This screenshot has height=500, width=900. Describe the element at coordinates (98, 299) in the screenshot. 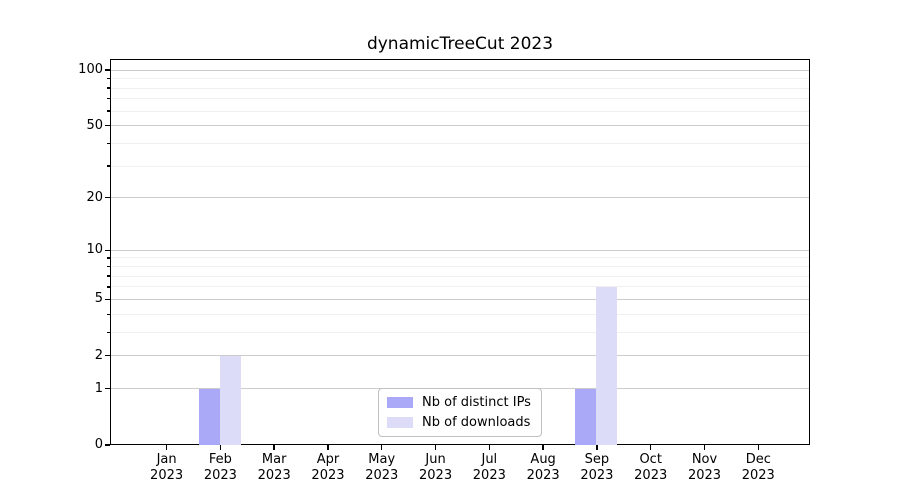

I see `y-tick-label: 5` at that location.